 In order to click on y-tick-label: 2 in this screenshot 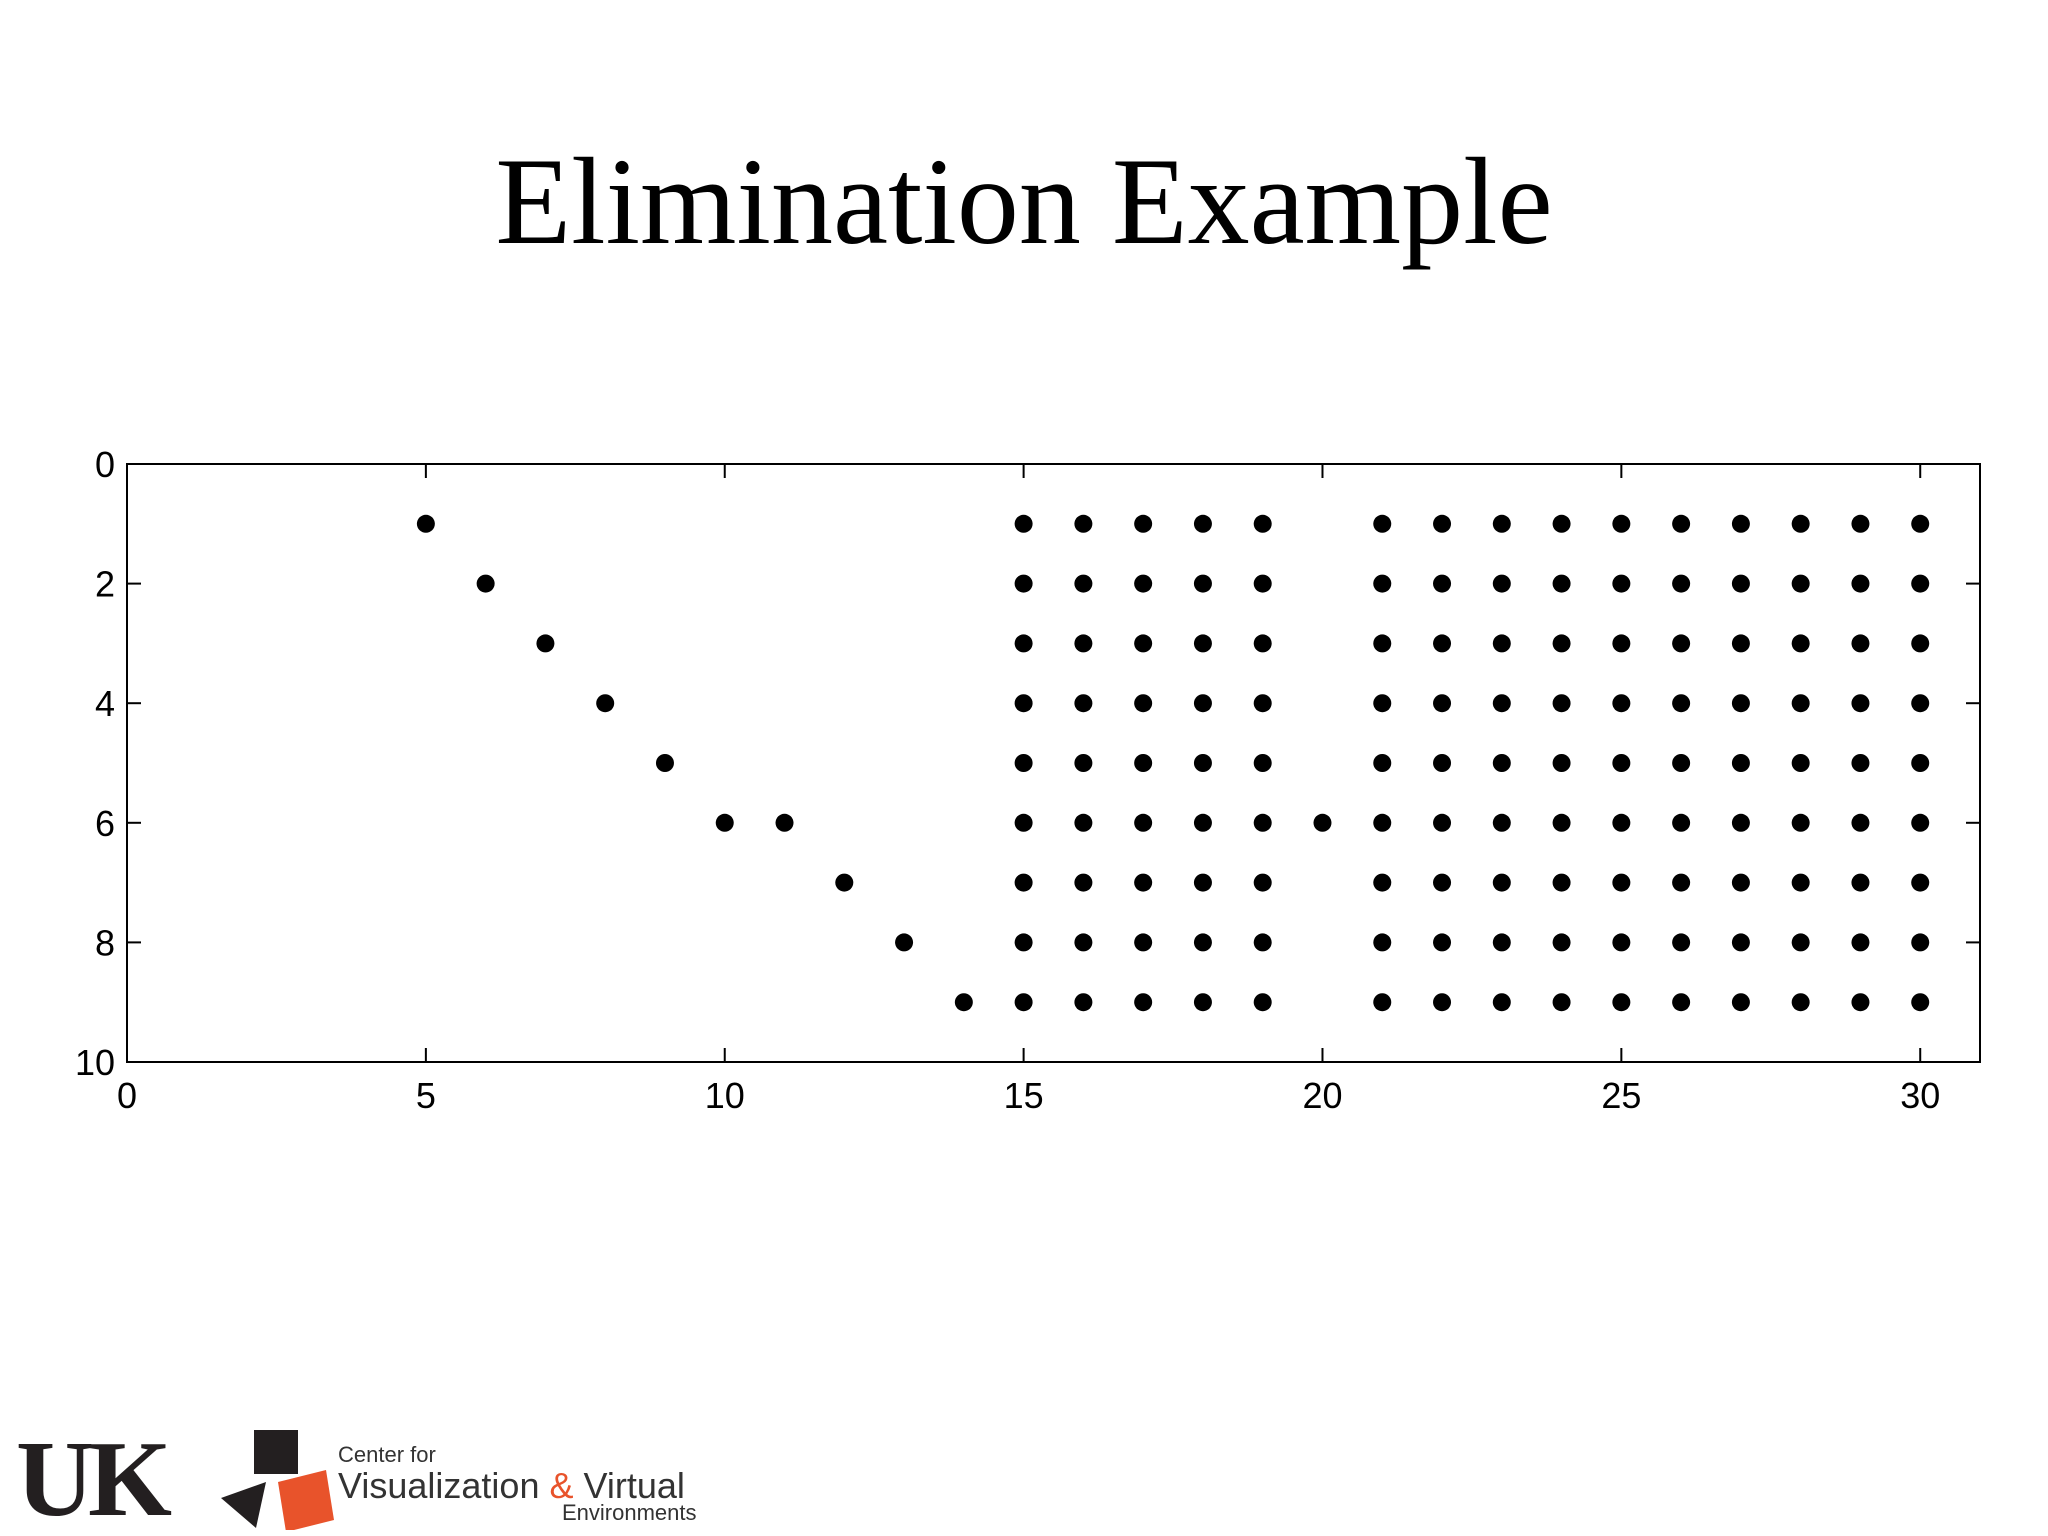, I will do `click(105, 584)`.